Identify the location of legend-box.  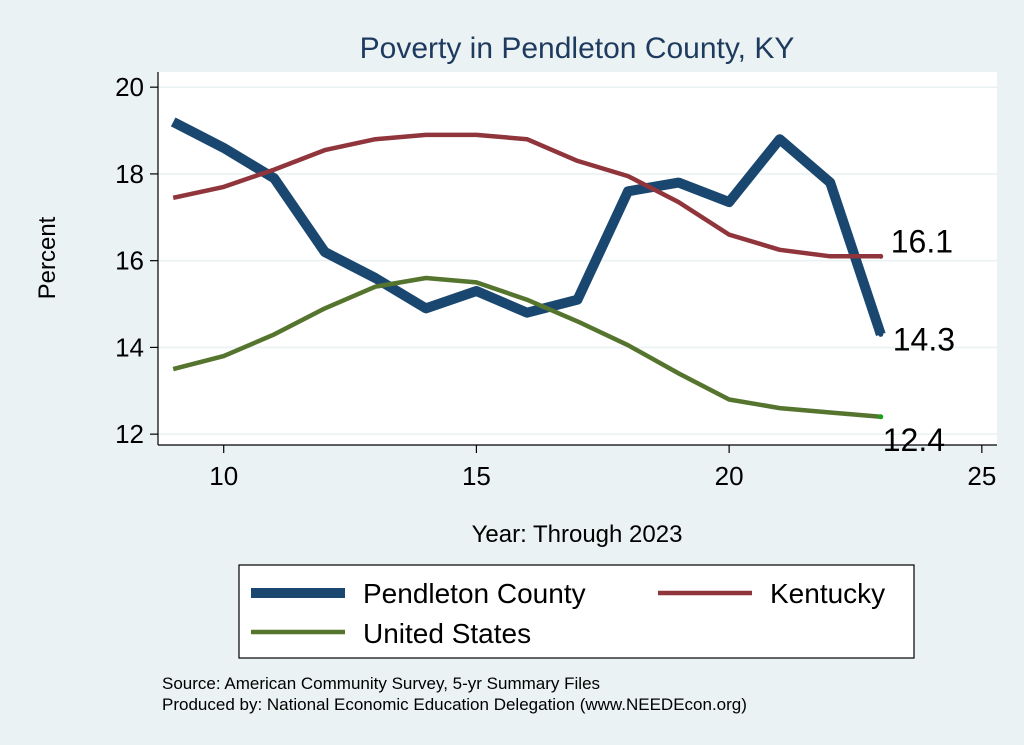
(576, 611).